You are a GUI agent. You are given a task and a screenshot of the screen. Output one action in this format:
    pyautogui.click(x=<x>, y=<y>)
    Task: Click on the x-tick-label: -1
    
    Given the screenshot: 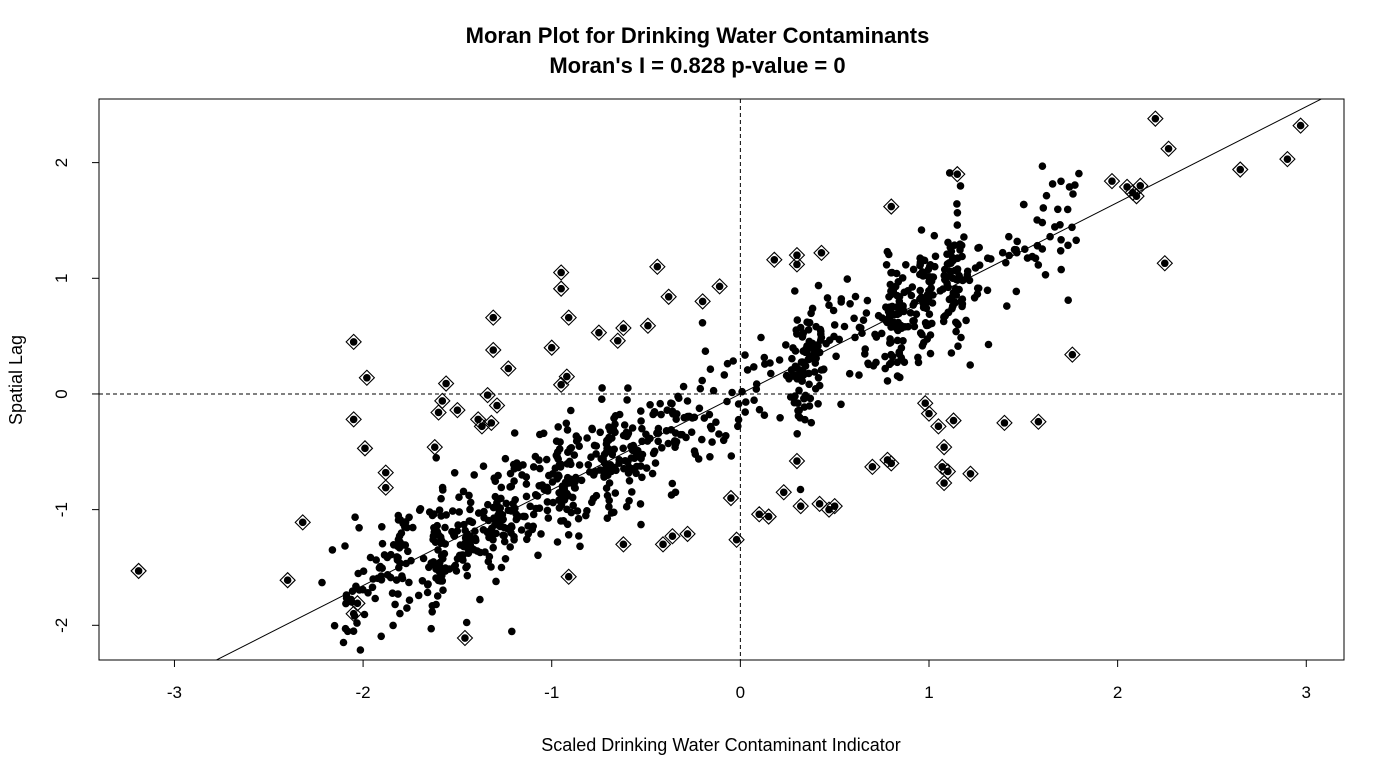 What is the action you would take?
    pyautogui.click(x=551, y=692)
    